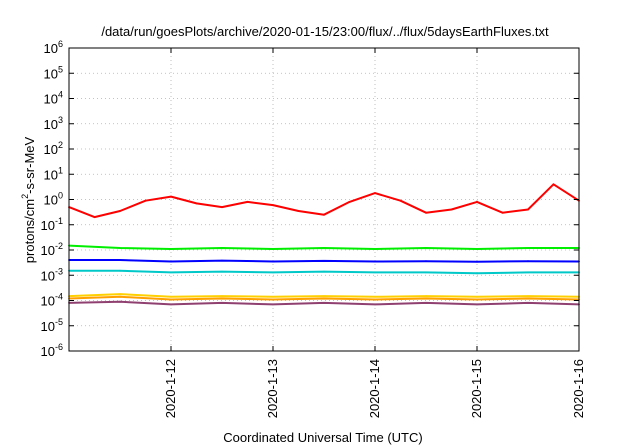 The width and height of the screenshot is (640, 448). What do you see at coordinates (476, 388) in the screenshot?
I see `x-tick-label: 2020-1-15` at bounding box center [476, 388].